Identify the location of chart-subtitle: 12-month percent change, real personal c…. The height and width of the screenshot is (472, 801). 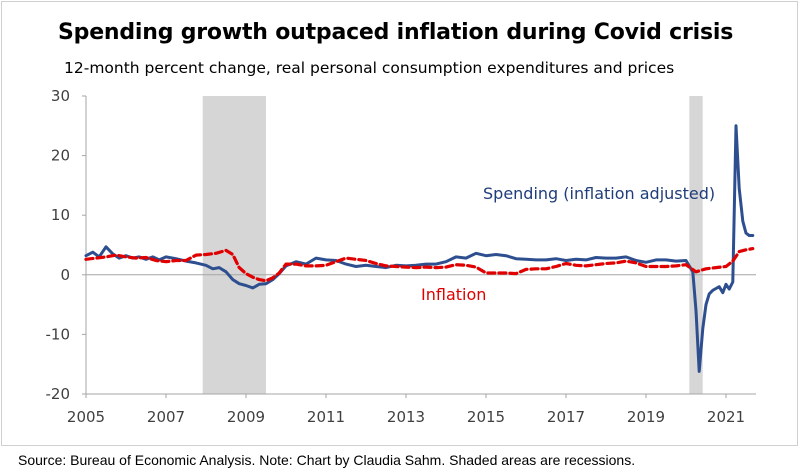
(369, 68).